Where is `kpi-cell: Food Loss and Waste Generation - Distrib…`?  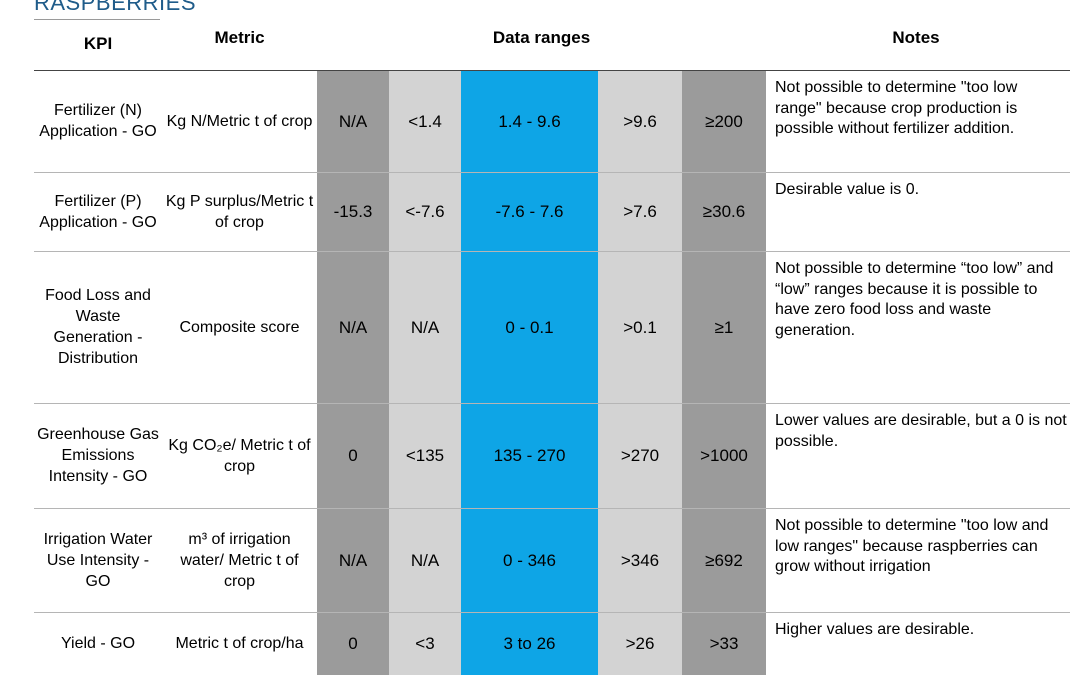 kpi-cell: Food Loss and Waste Generation - Distrib… is located at coordinates (98, 327).